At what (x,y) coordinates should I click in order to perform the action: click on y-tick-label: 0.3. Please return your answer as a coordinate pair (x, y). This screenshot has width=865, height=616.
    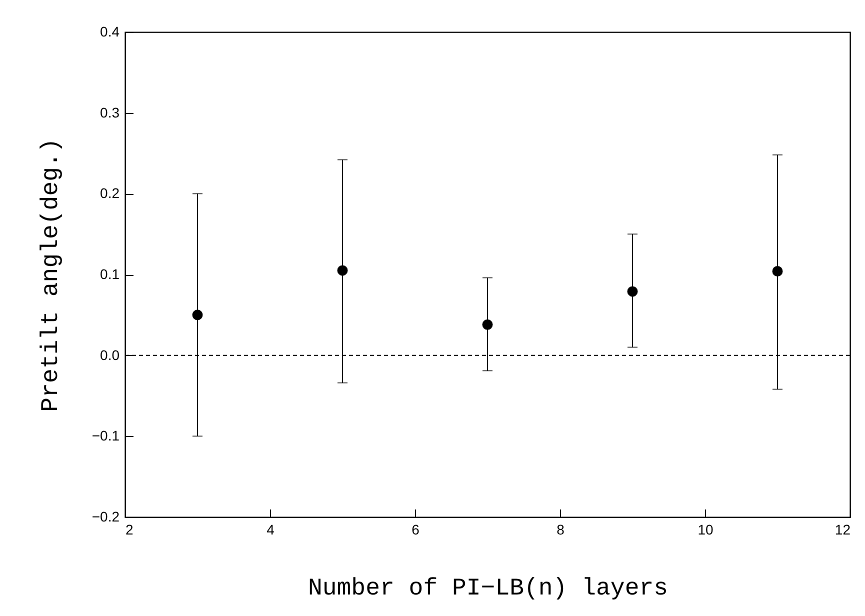
    Looking at the image, I should click on (110, 112).